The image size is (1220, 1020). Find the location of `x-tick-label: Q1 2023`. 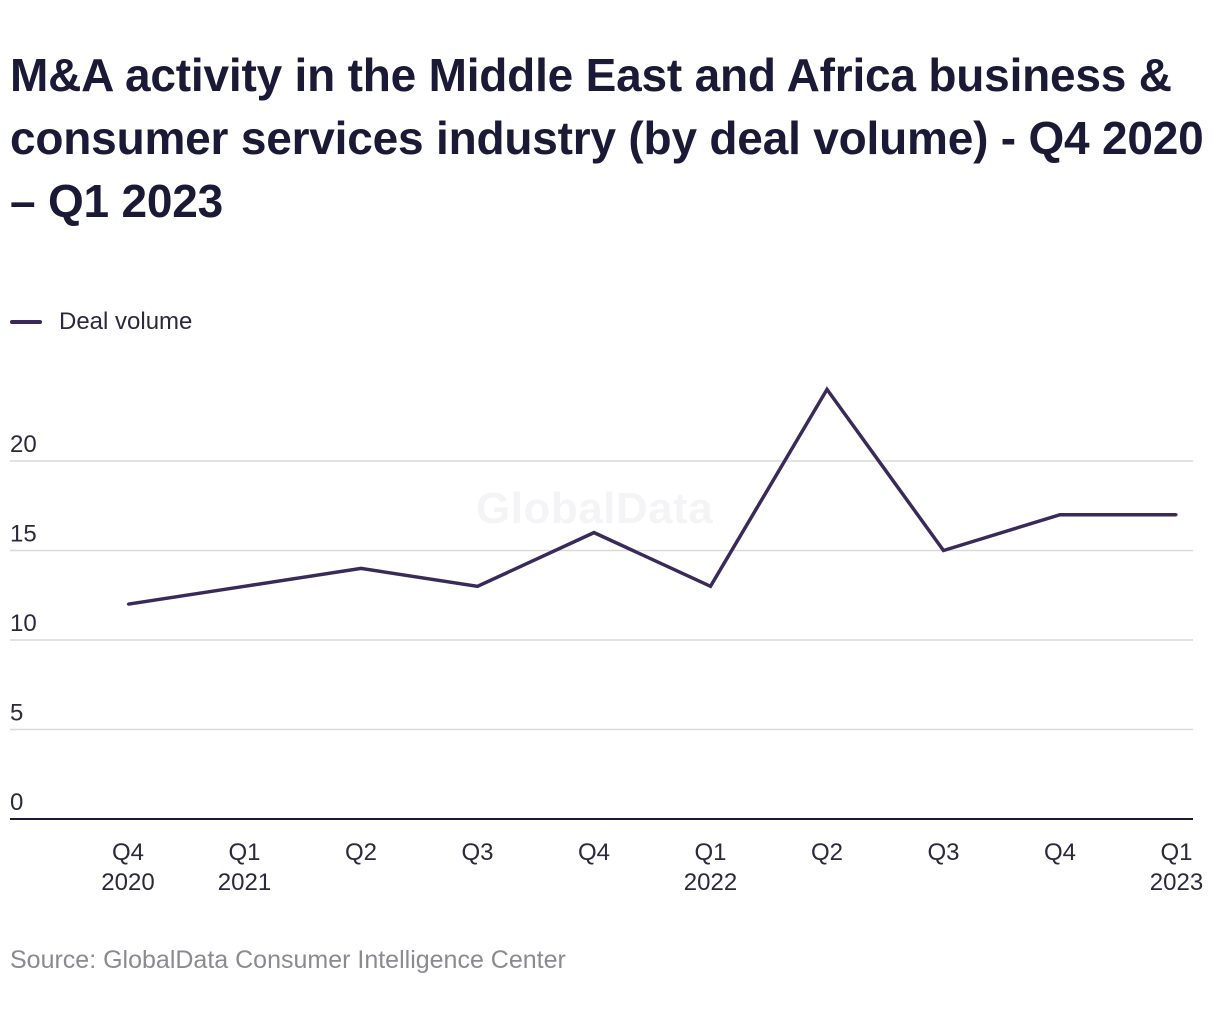

x-tick-label: Q1 2023 is located at coordinates (1176, 867).